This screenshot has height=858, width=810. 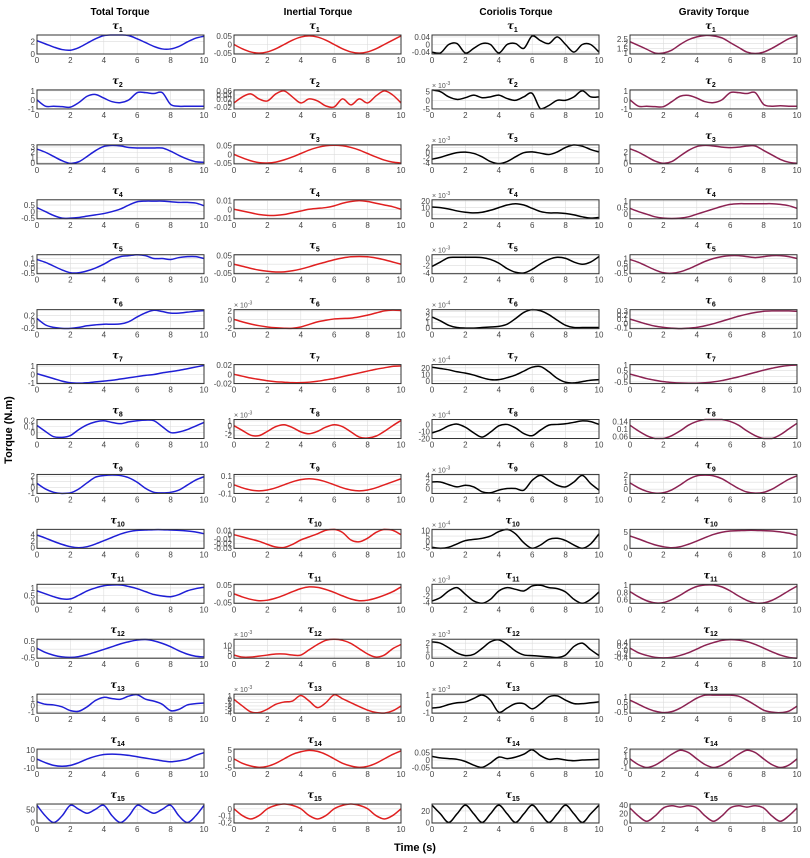 I want to click on y-tick-label: 0.1, so click(x=227, y=476).